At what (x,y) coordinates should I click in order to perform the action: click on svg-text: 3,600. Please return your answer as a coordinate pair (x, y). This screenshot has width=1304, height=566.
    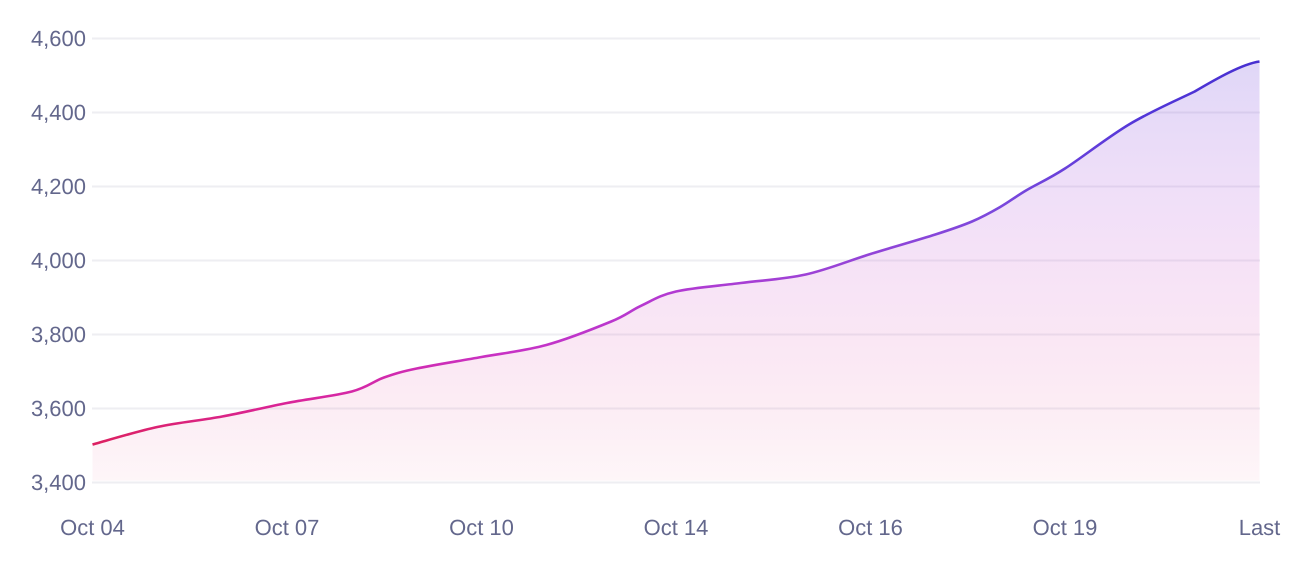
    Looking at the image, I should click on (58, 408).